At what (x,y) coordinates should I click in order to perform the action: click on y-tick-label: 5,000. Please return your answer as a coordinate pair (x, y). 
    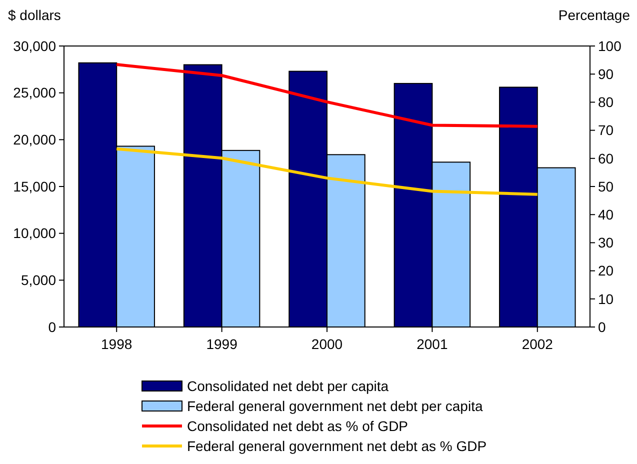
    Looking at the image, I should click on (38, 280).